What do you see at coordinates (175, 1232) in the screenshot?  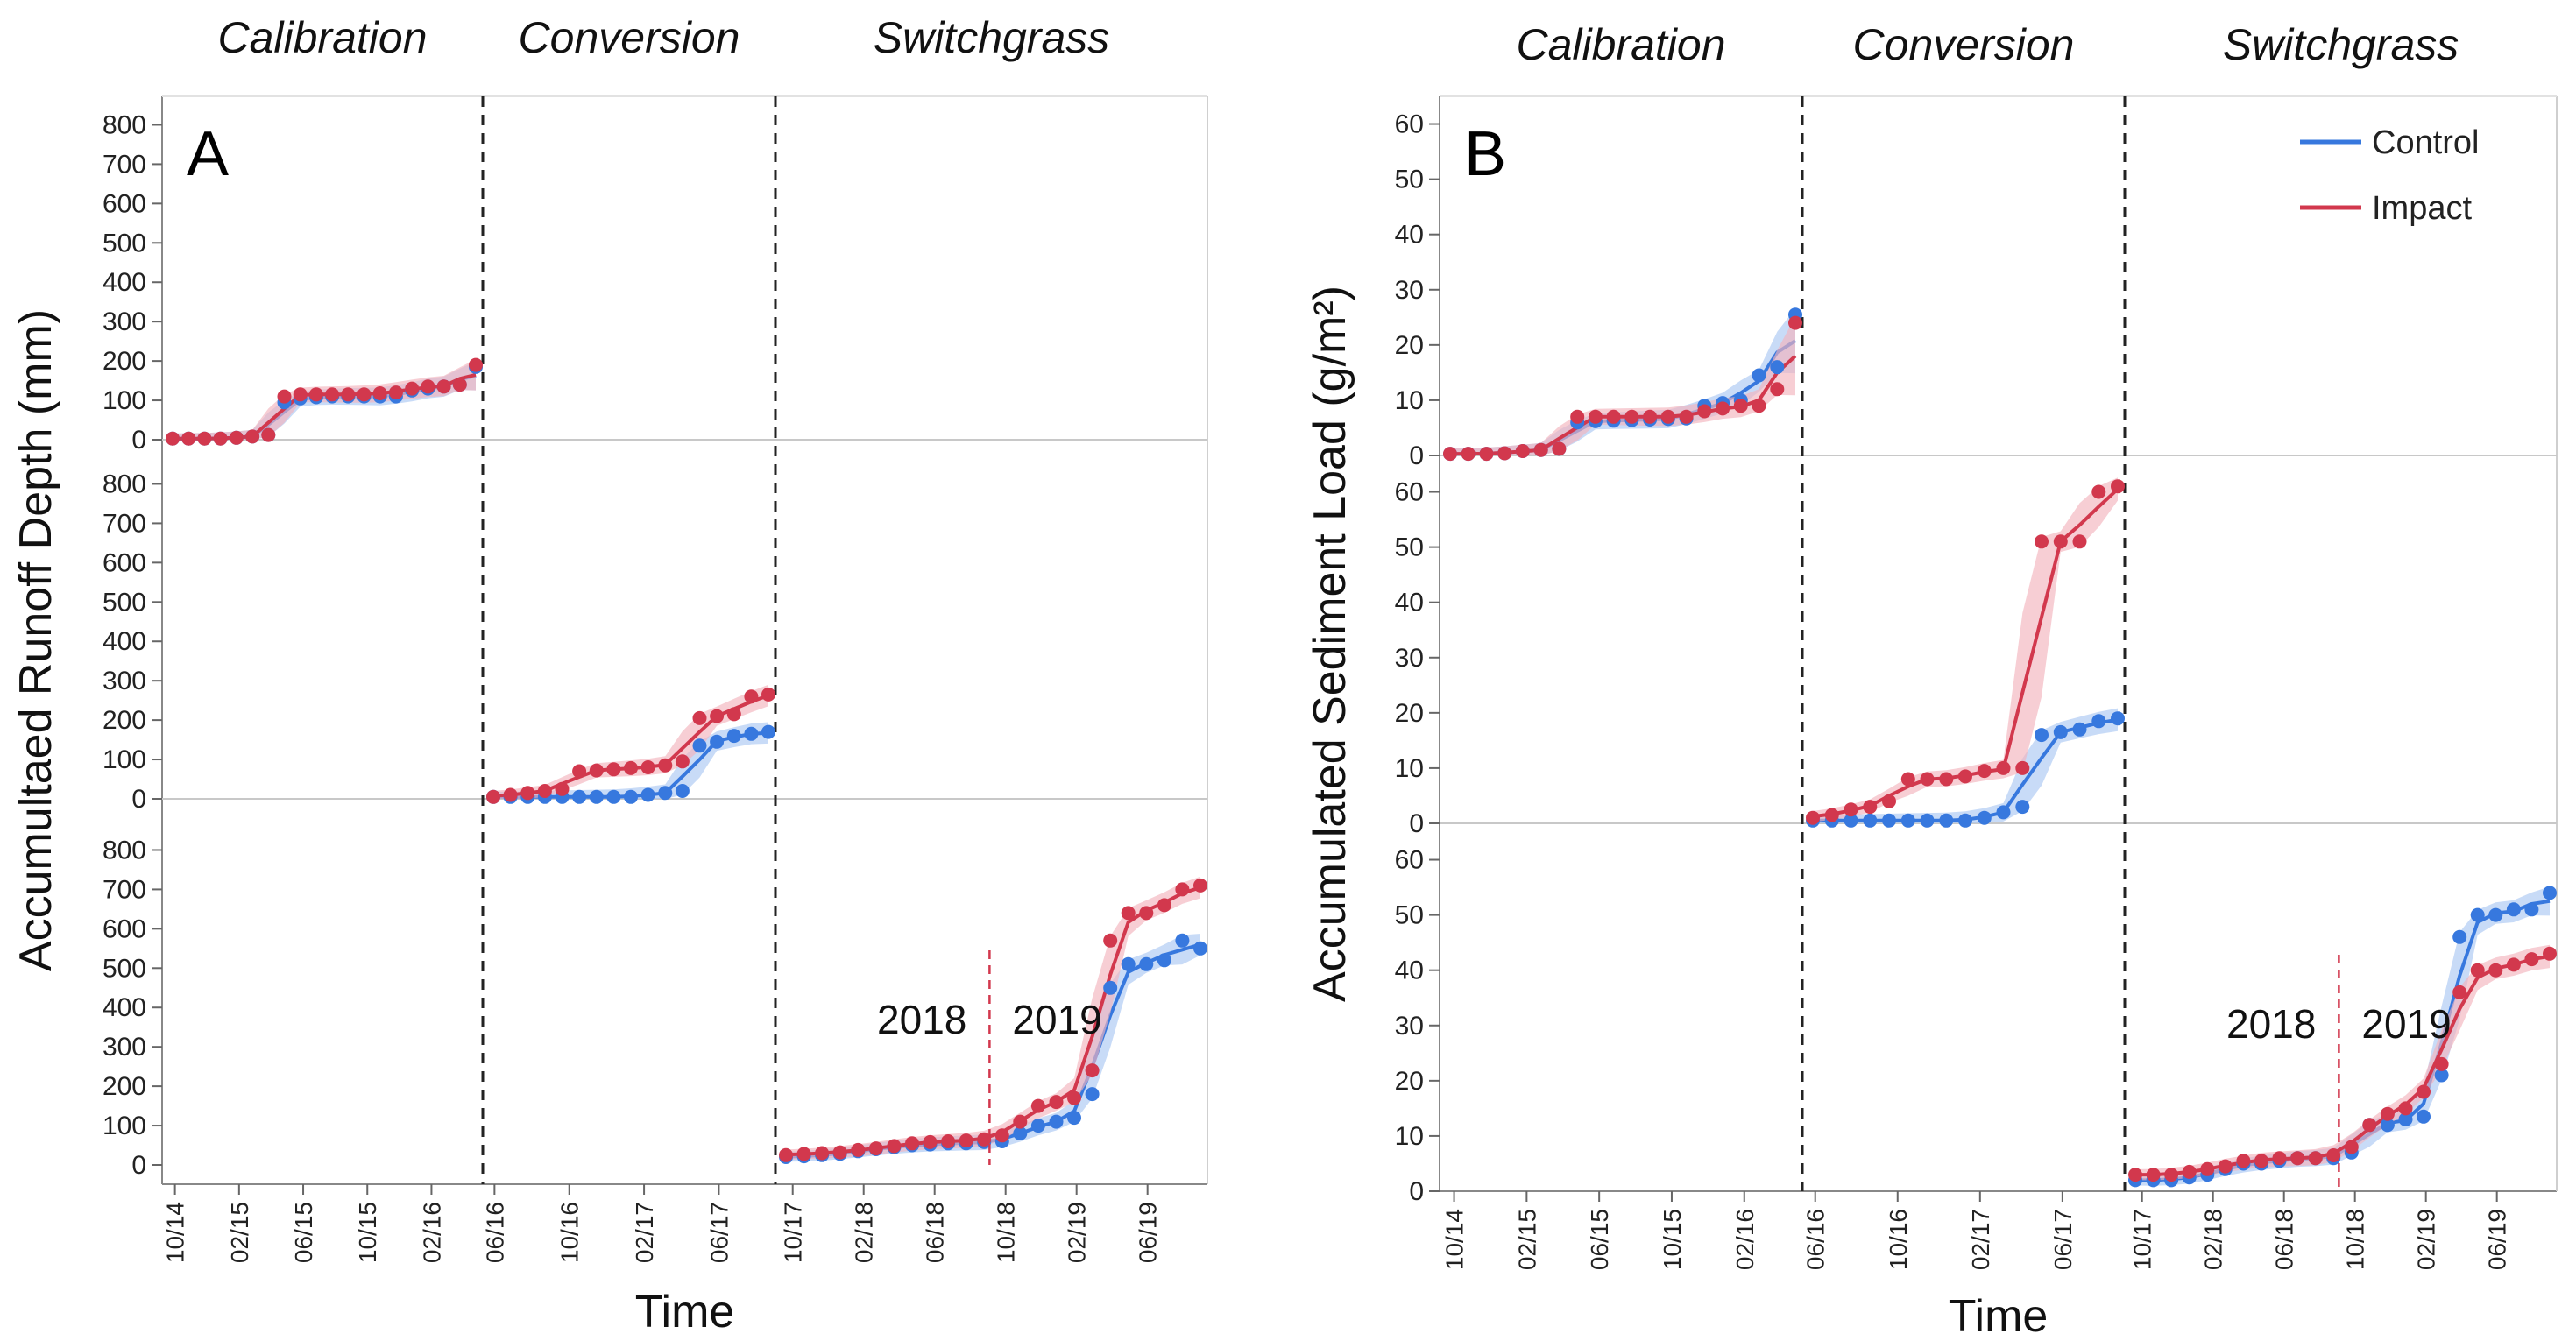 I see `x-tick-label: 10/14` at bounding box center [175, 1232].